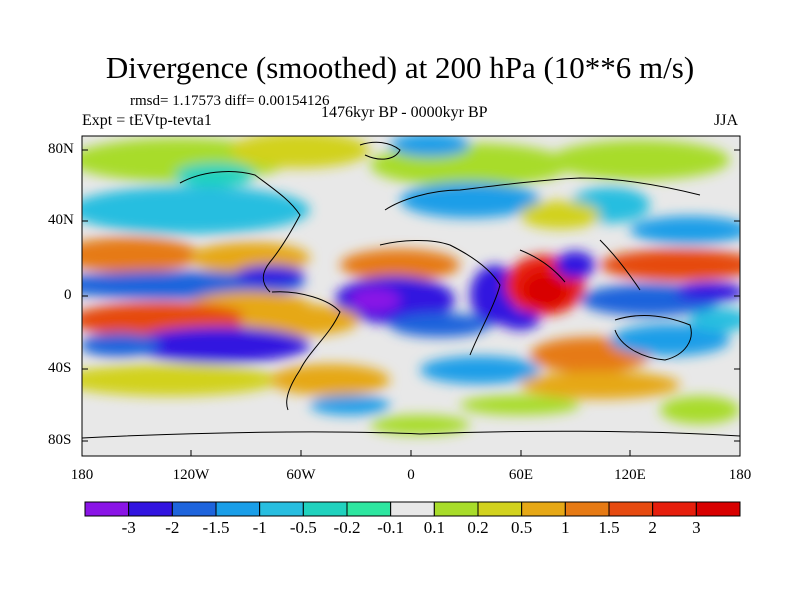  What do you see at coordinates (609, 527) in the screenshot?
I see `colorbar-label: 1.5` at bounding box center [609, 527].